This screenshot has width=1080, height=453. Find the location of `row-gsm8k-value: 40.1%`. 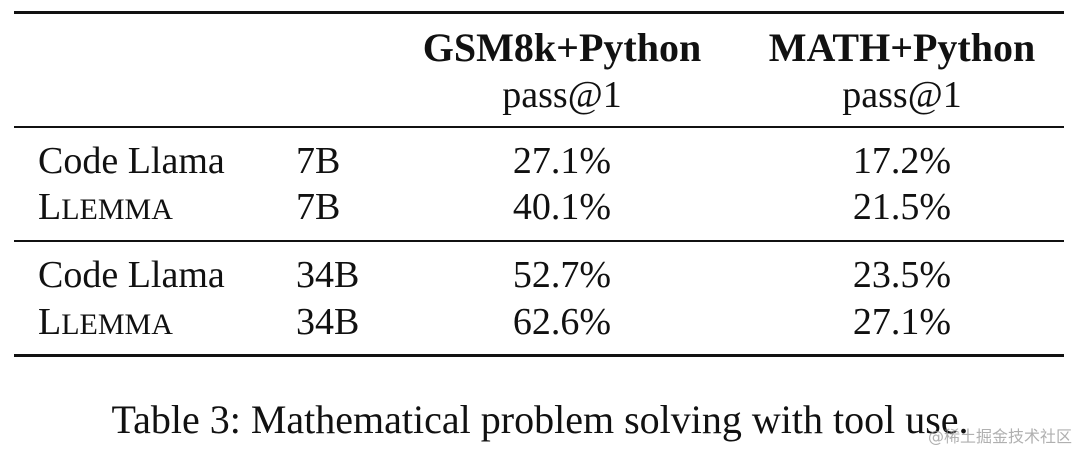

row-gsm8k-value: 40.1% is located at coordinates (562, 207).